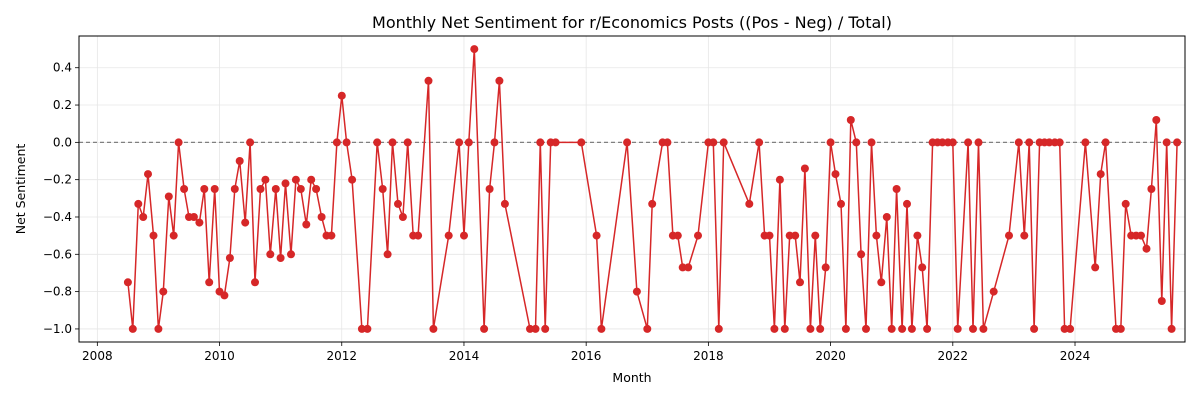  What do you see at coordinates (341, 356) in the screenshot?
I see `x-tick-label: 2012` at bounding box center [341, 356].